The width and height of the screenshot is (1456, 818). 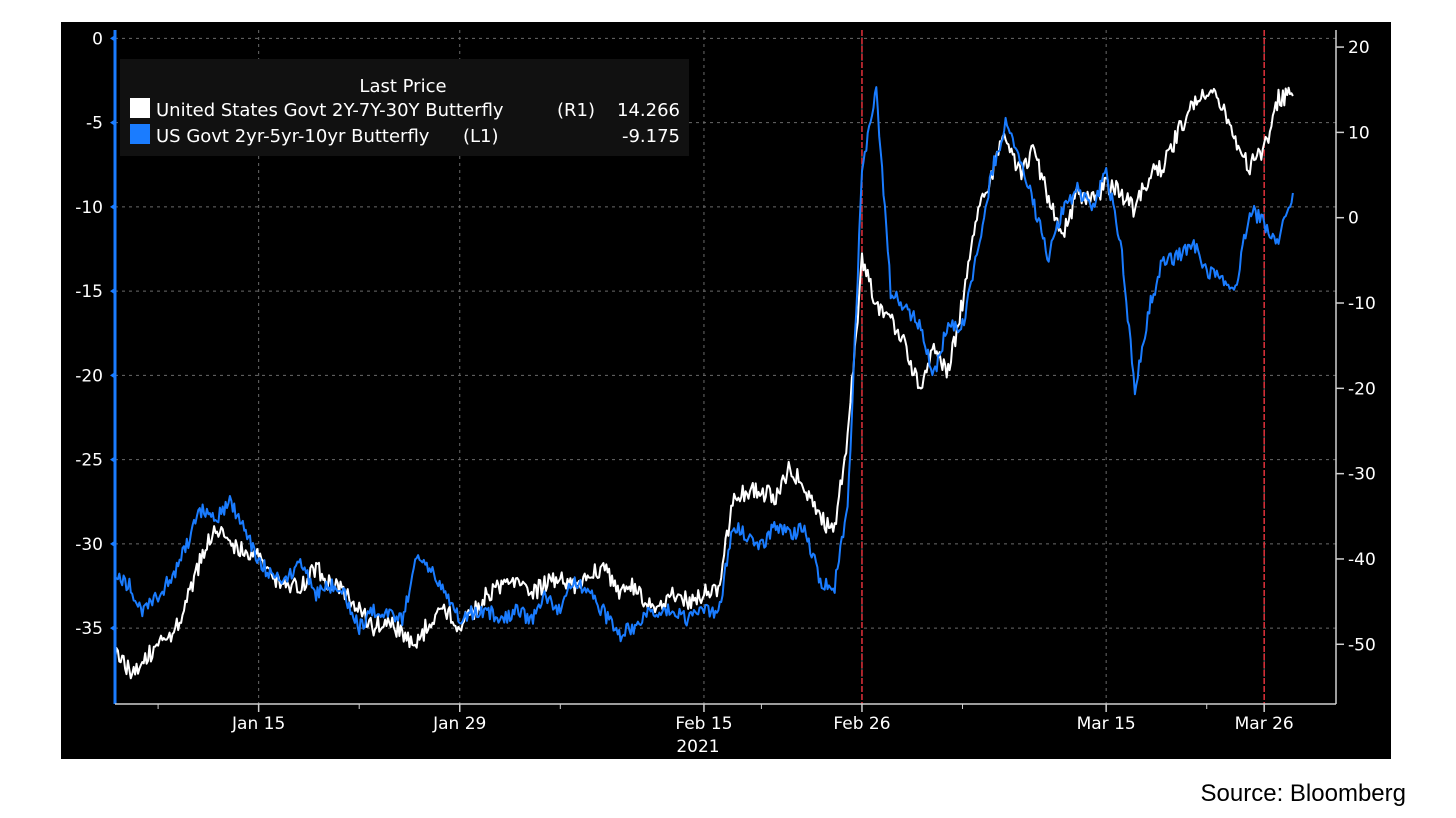 What do you see at coordinates (258, 724) in the screenshot?
I see `x-tick-label-0: Jan 15` at bounding box center [258, 724].